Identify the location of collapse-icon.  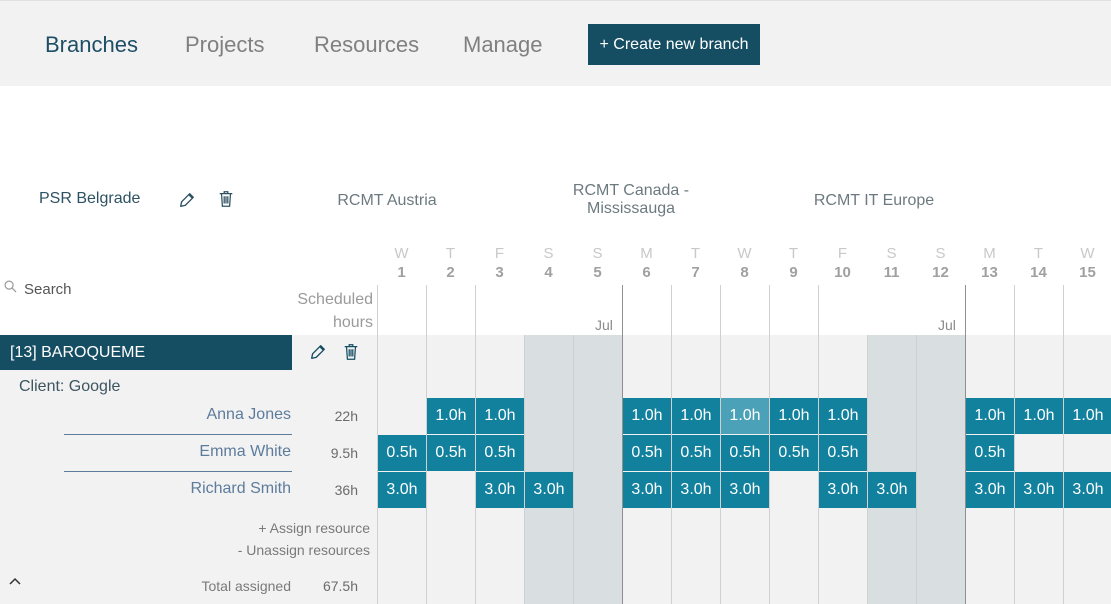
(15, 582).